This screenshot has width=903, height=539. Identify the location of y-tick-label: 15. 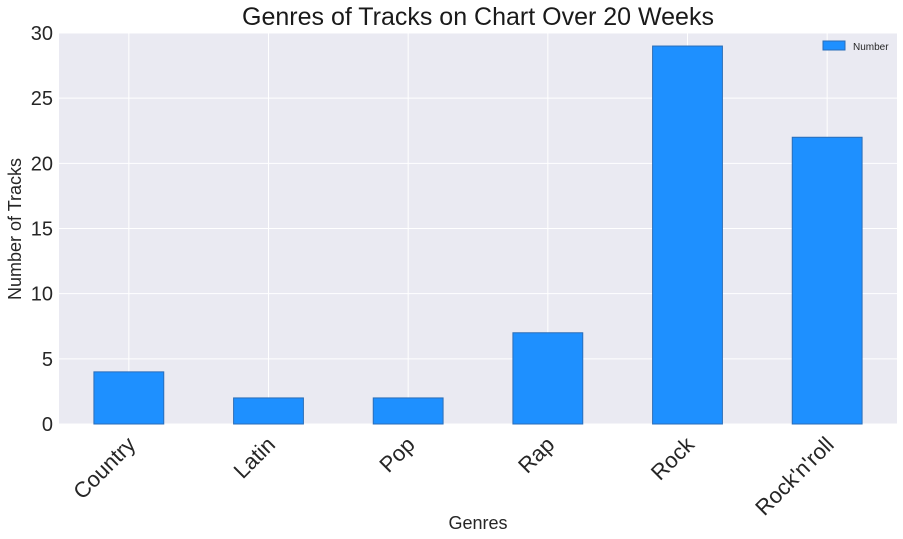
(42, 230).